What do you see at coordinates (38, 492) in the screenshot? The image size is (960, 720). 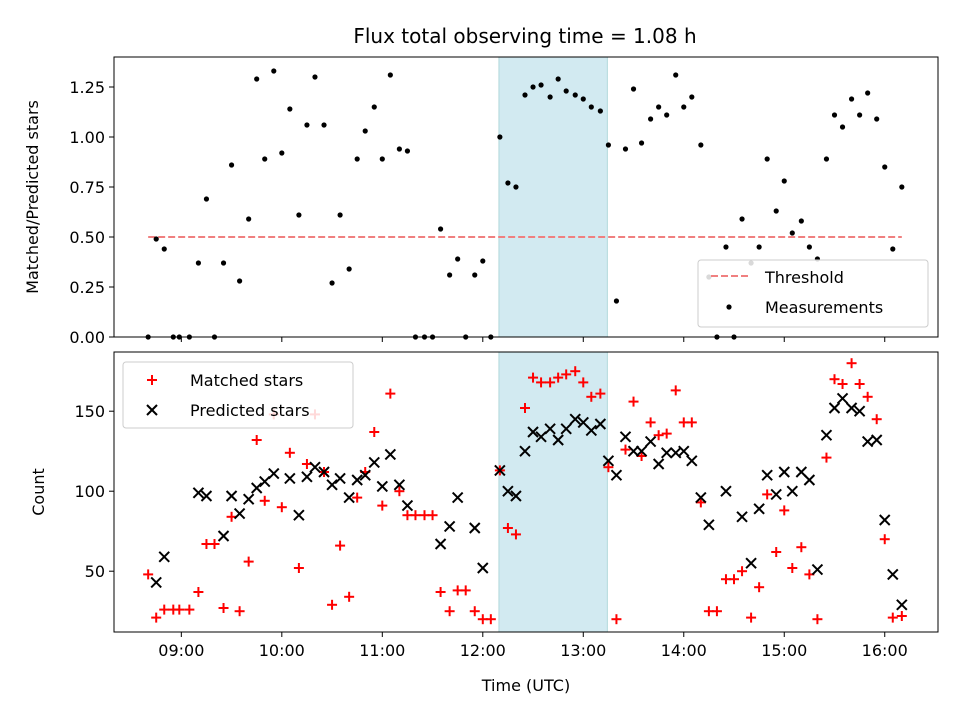 I see `count-y-axis-label: Count` at bounding box center [38, 492].